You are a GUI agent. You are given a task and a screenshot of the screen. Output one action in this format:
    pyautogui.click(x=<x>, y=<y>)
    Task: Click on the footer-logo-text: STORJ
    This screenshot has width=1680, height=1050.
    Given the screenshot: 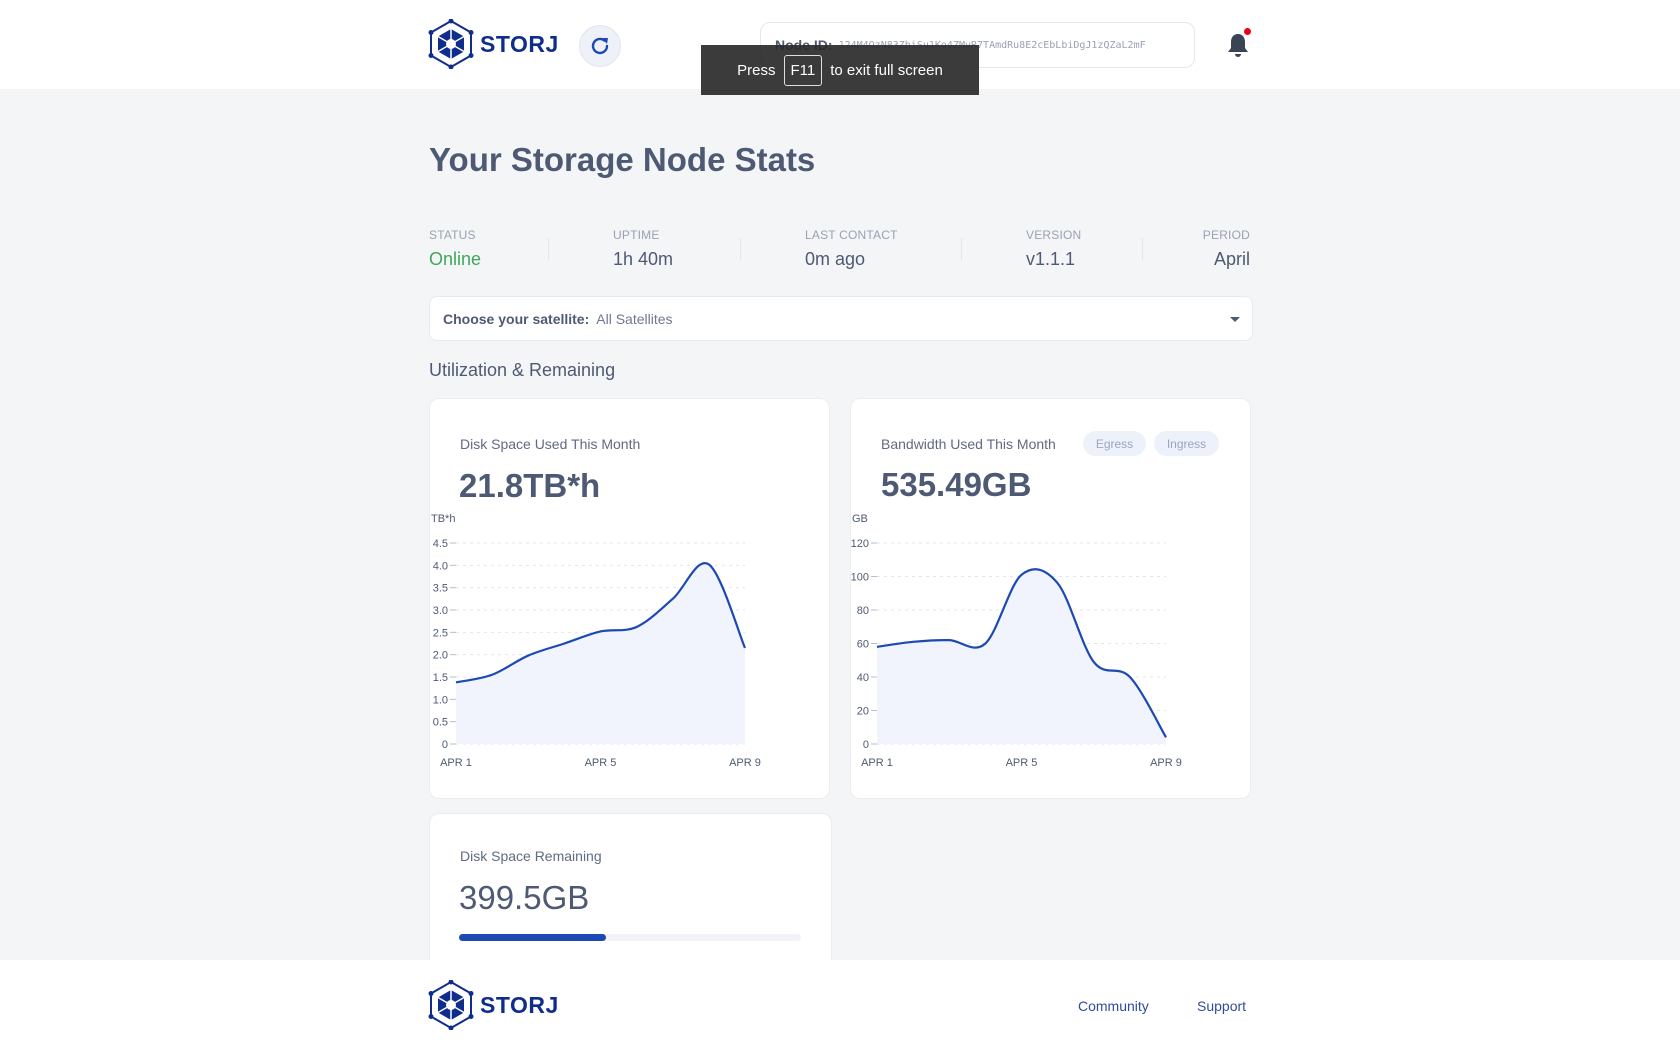 What is the action you would take?
    pyautogui.click(x=519, y=1004)
    